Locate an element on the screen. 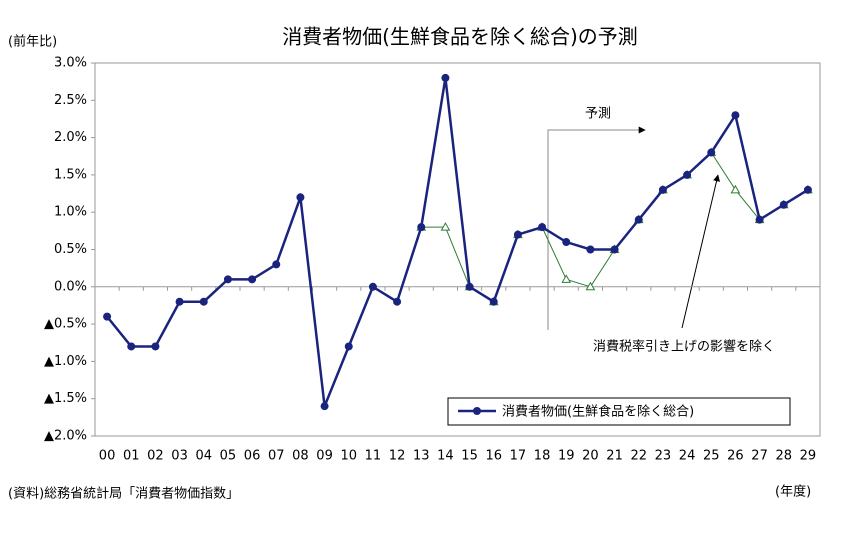 The image size is (847, 540). legend-label: 消費者物価(生鮮食品を除く総合) is located at coordinates (598, 412).